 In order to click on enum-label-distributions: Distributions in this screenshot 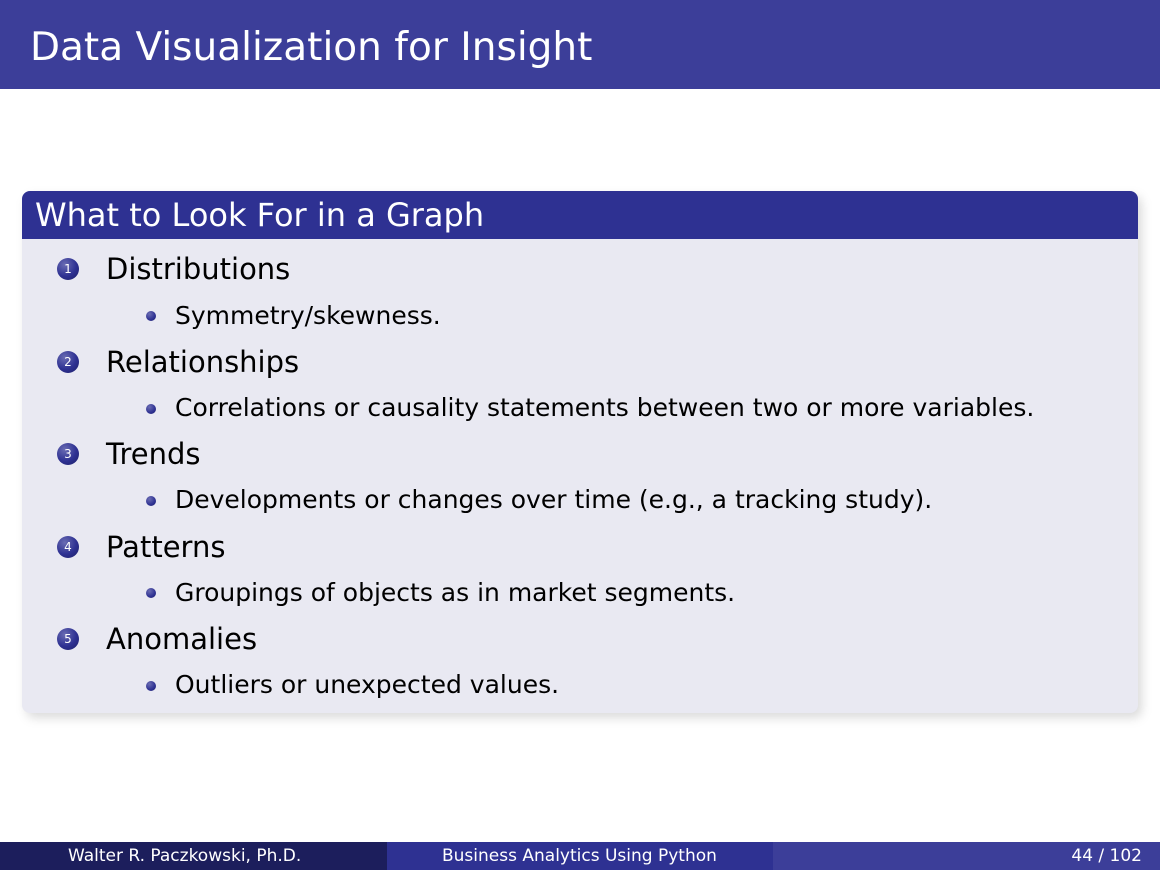, I will do `click(198, 269)`.